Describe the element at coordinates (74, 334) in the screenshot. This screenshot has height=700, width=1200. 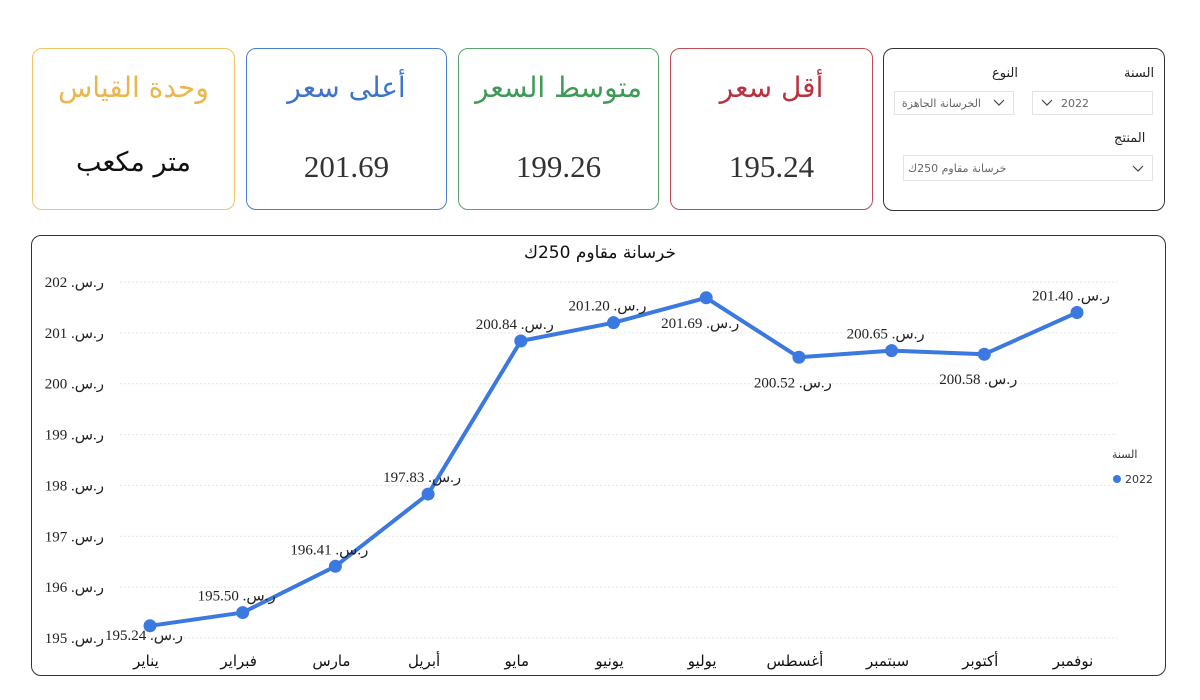
I see `y-tick-label: 201 .ر.س` at that location.